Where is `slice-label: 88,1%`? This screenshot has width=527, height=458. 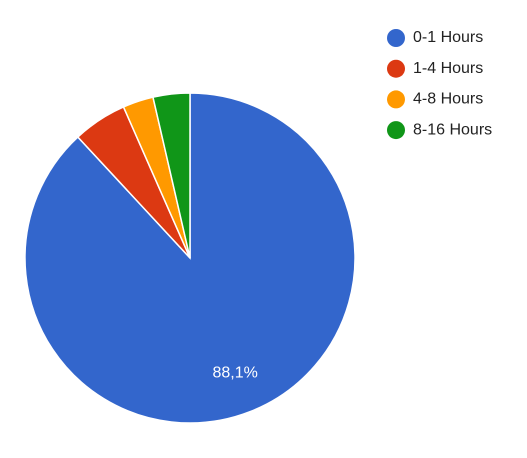 slice-label: 88,1% is located at coordinates (235, 372).